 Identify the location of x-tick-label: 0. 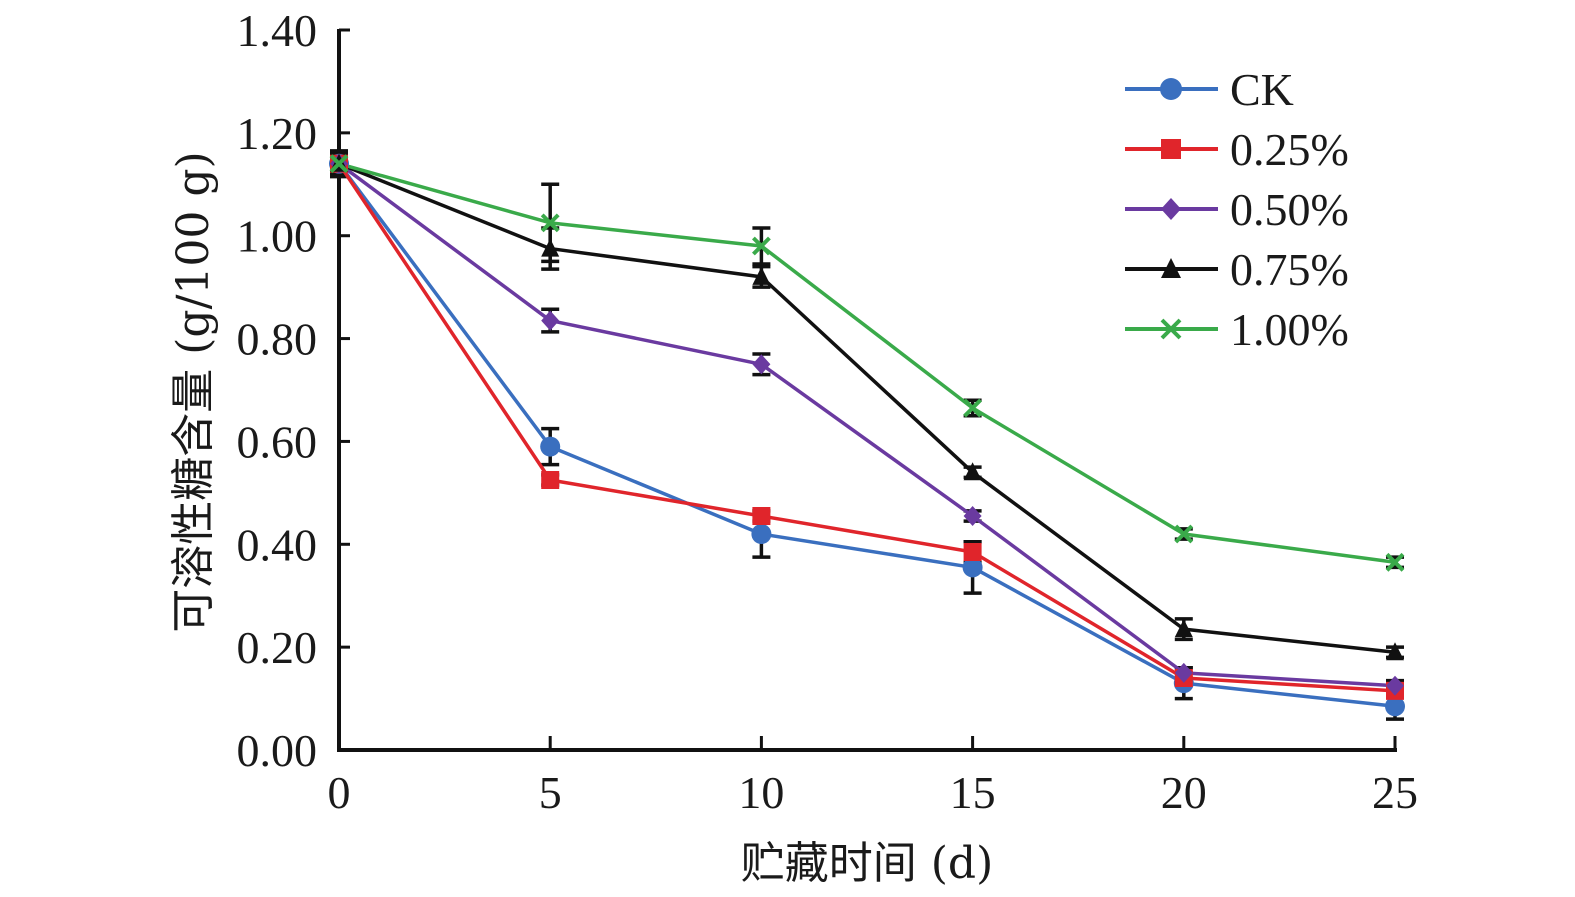
(339, 792).